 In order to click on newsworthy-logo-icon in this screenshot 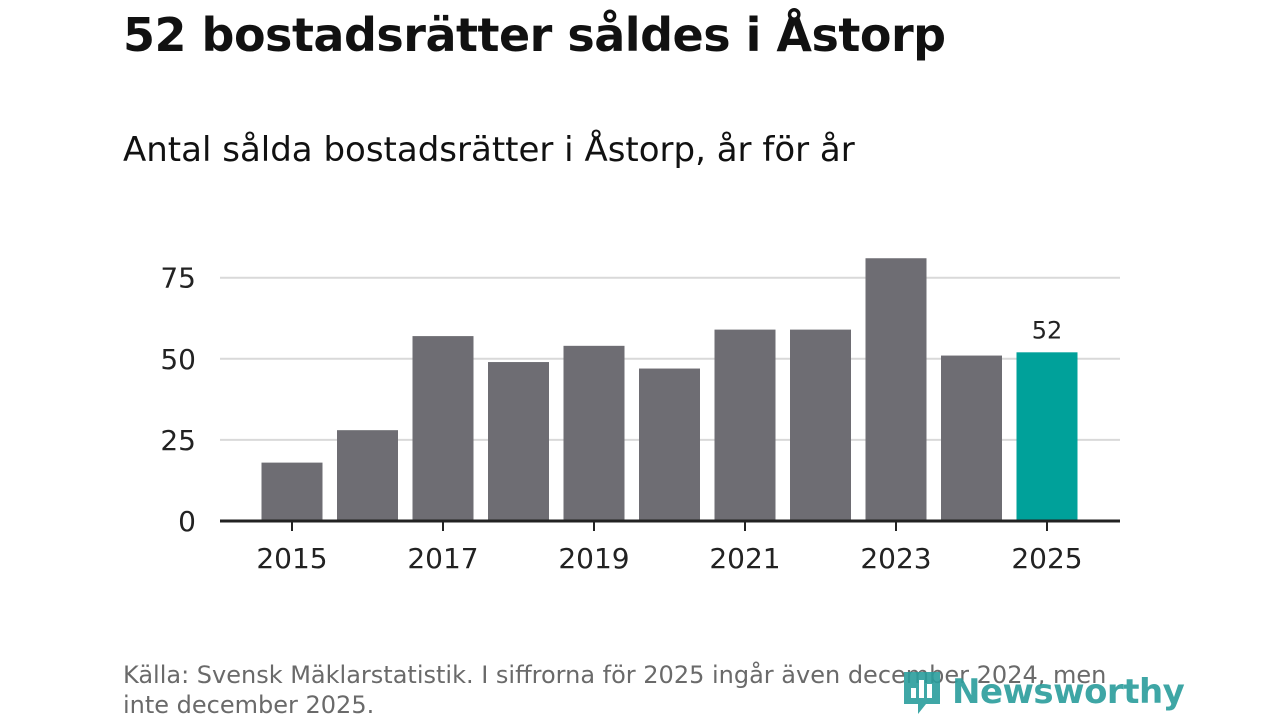, I will do `click(922, 693)`.